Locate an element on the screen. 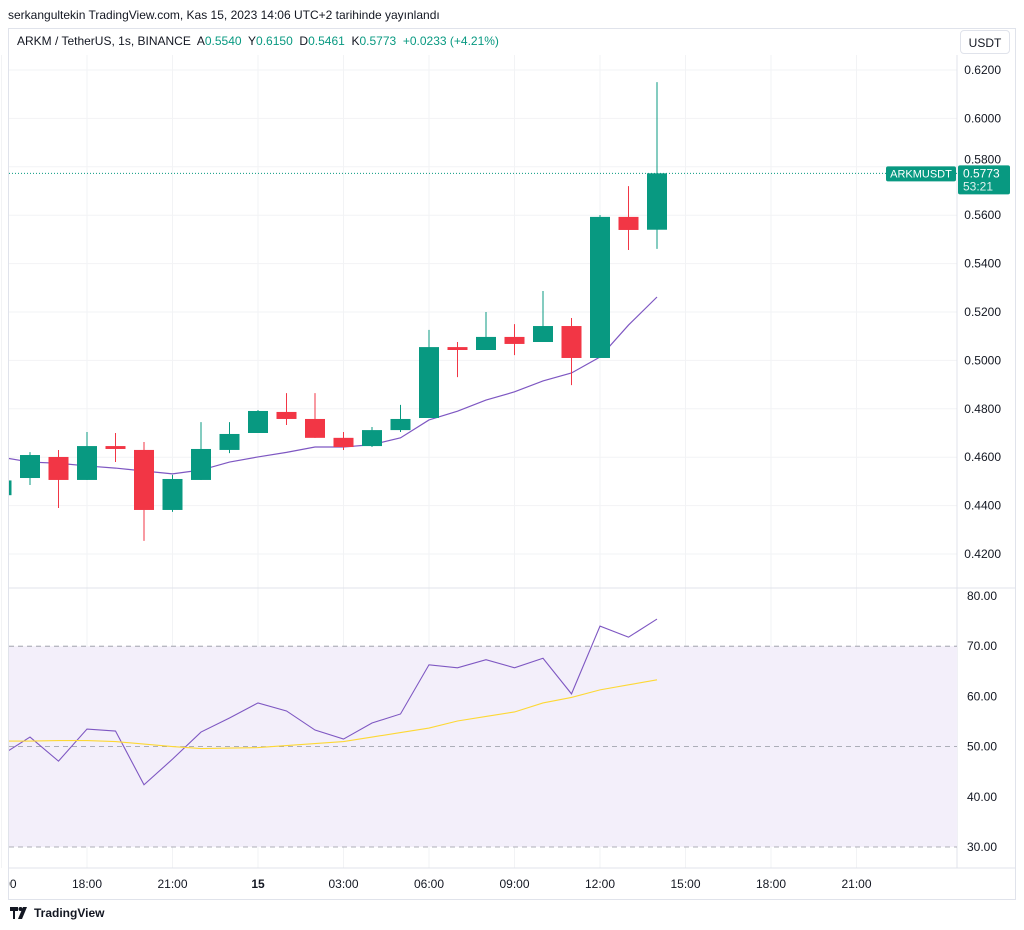 The height and width of the screenshot is (930, 1024). rsi-ma-line is located at coordinates (333, 714).